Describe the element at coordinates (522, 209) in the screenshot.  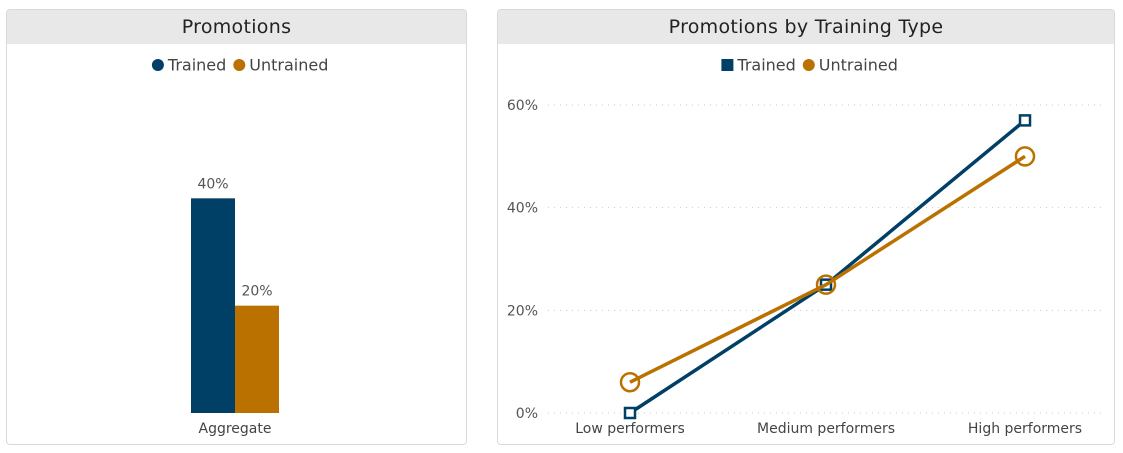
I see `y-tick-label: 40%` at that location.